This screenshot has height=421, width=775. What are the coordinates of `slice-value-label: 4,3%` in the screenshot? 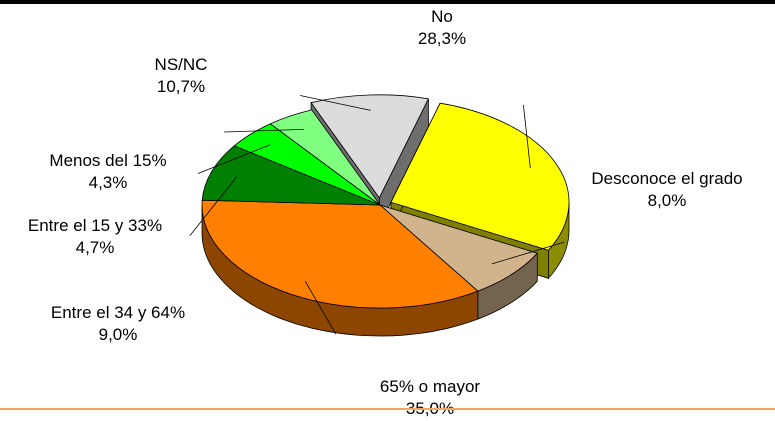 It's located at (108, 182).